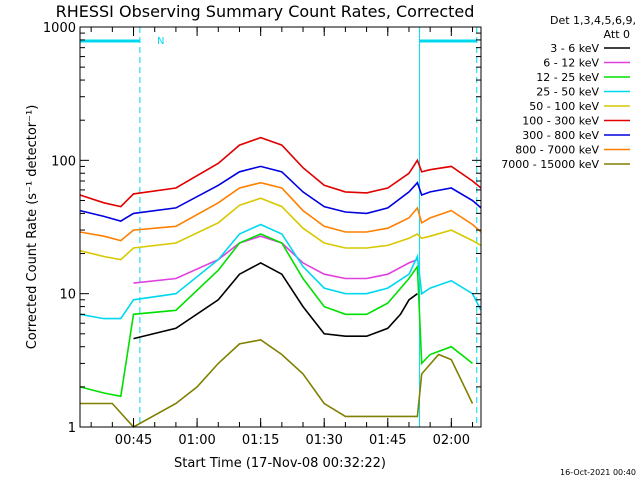 The width and height of the screenshot is (640, 480). I want to click on x-tick-label: 01:00, so click(196, 440).